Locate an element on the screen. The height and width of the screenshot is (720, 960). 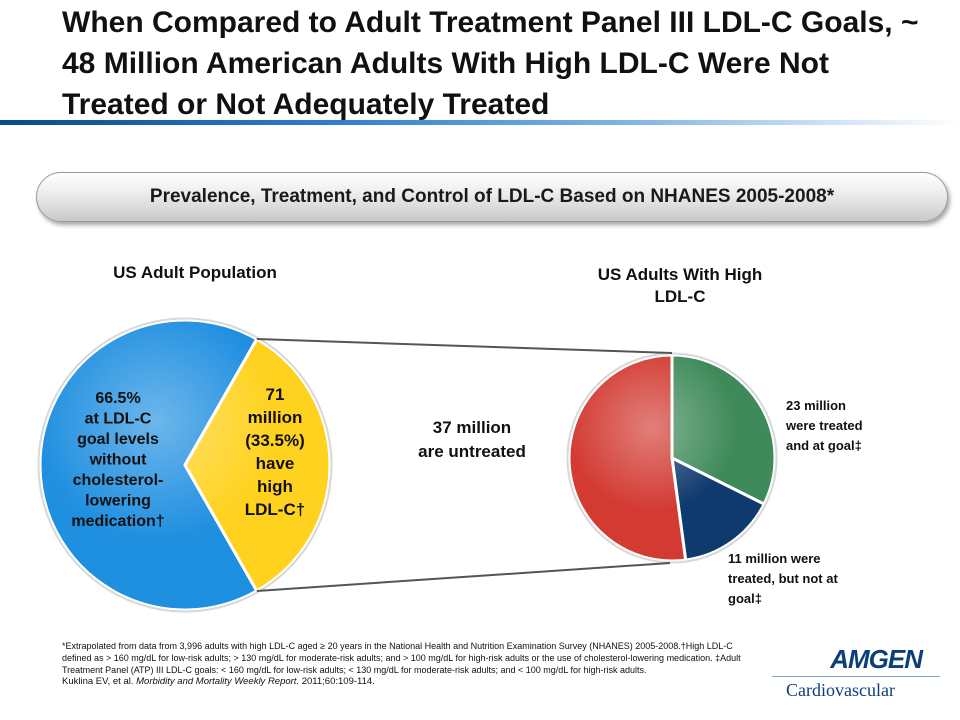
left-blue-label-line-4: without is located at coordinates (118, 460).